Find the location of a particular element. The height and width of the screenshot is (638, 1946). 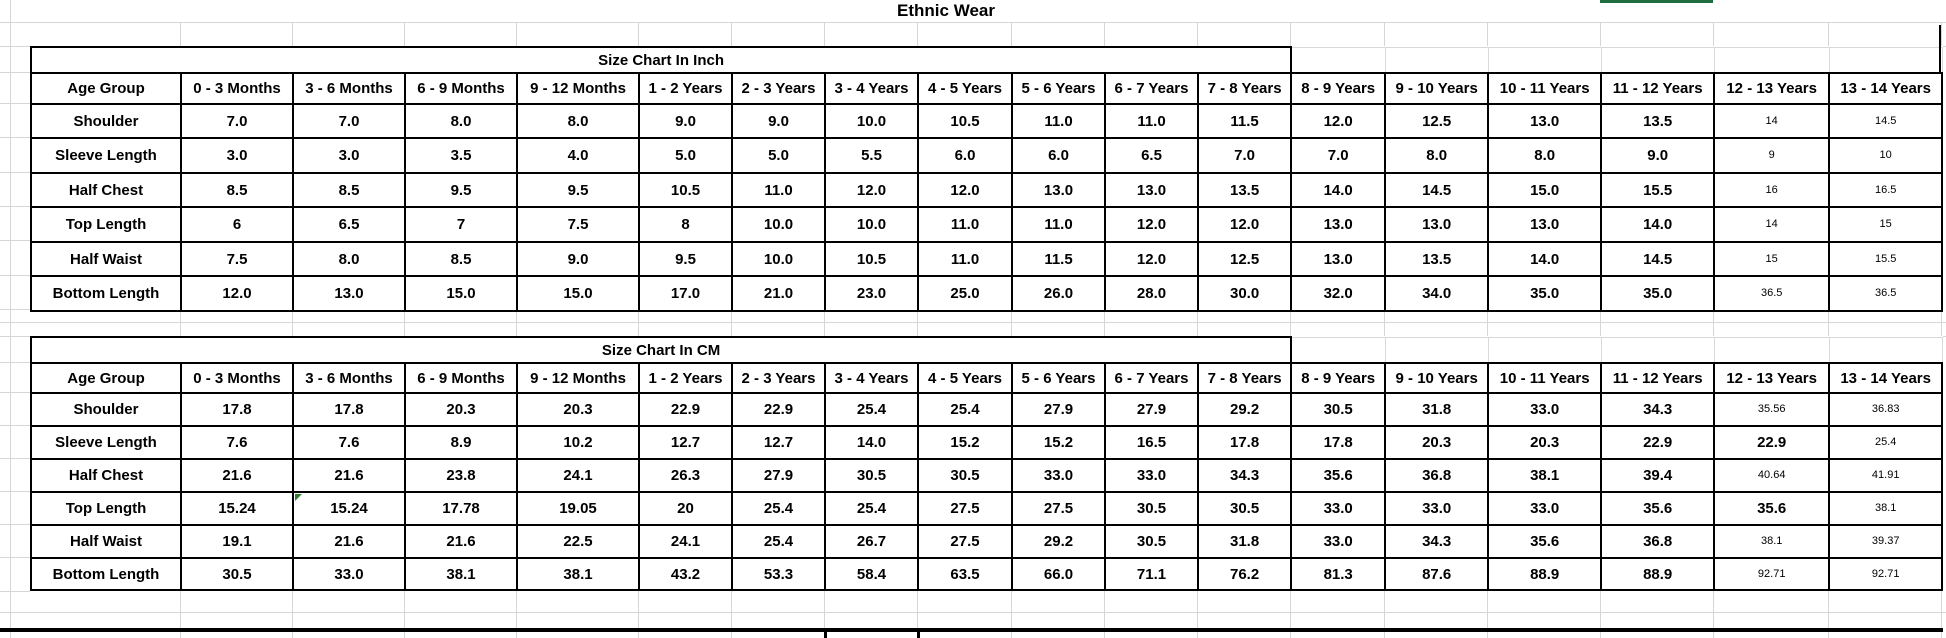

value-cell: 10.0 is located at coordinates (778, 224).